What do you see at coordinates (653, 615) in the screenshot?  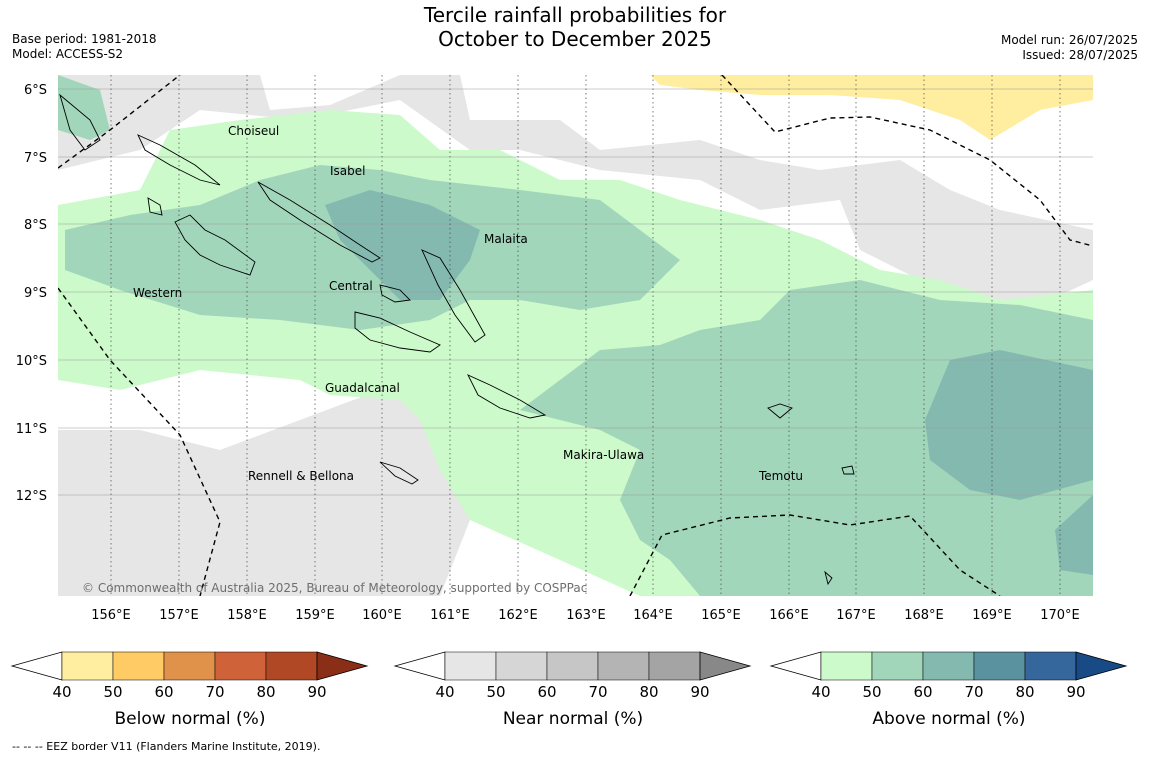 I see `lon-label: 164°E` at bounding box center [653, 615].